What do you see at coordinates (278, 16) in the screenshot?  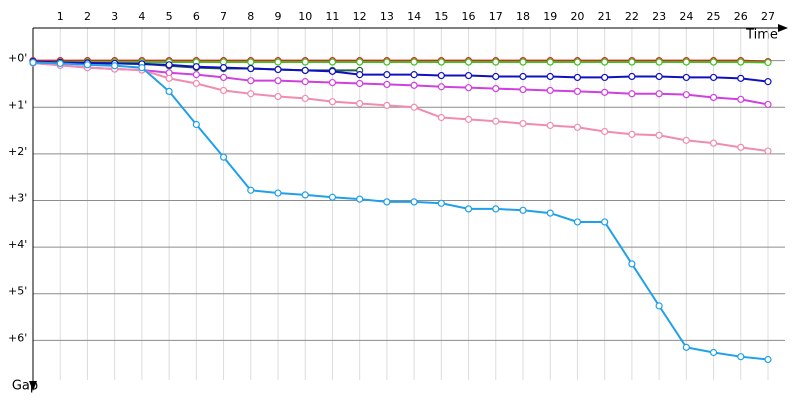 I see `x-tick-label: 9` at bounding box center [278, 16].